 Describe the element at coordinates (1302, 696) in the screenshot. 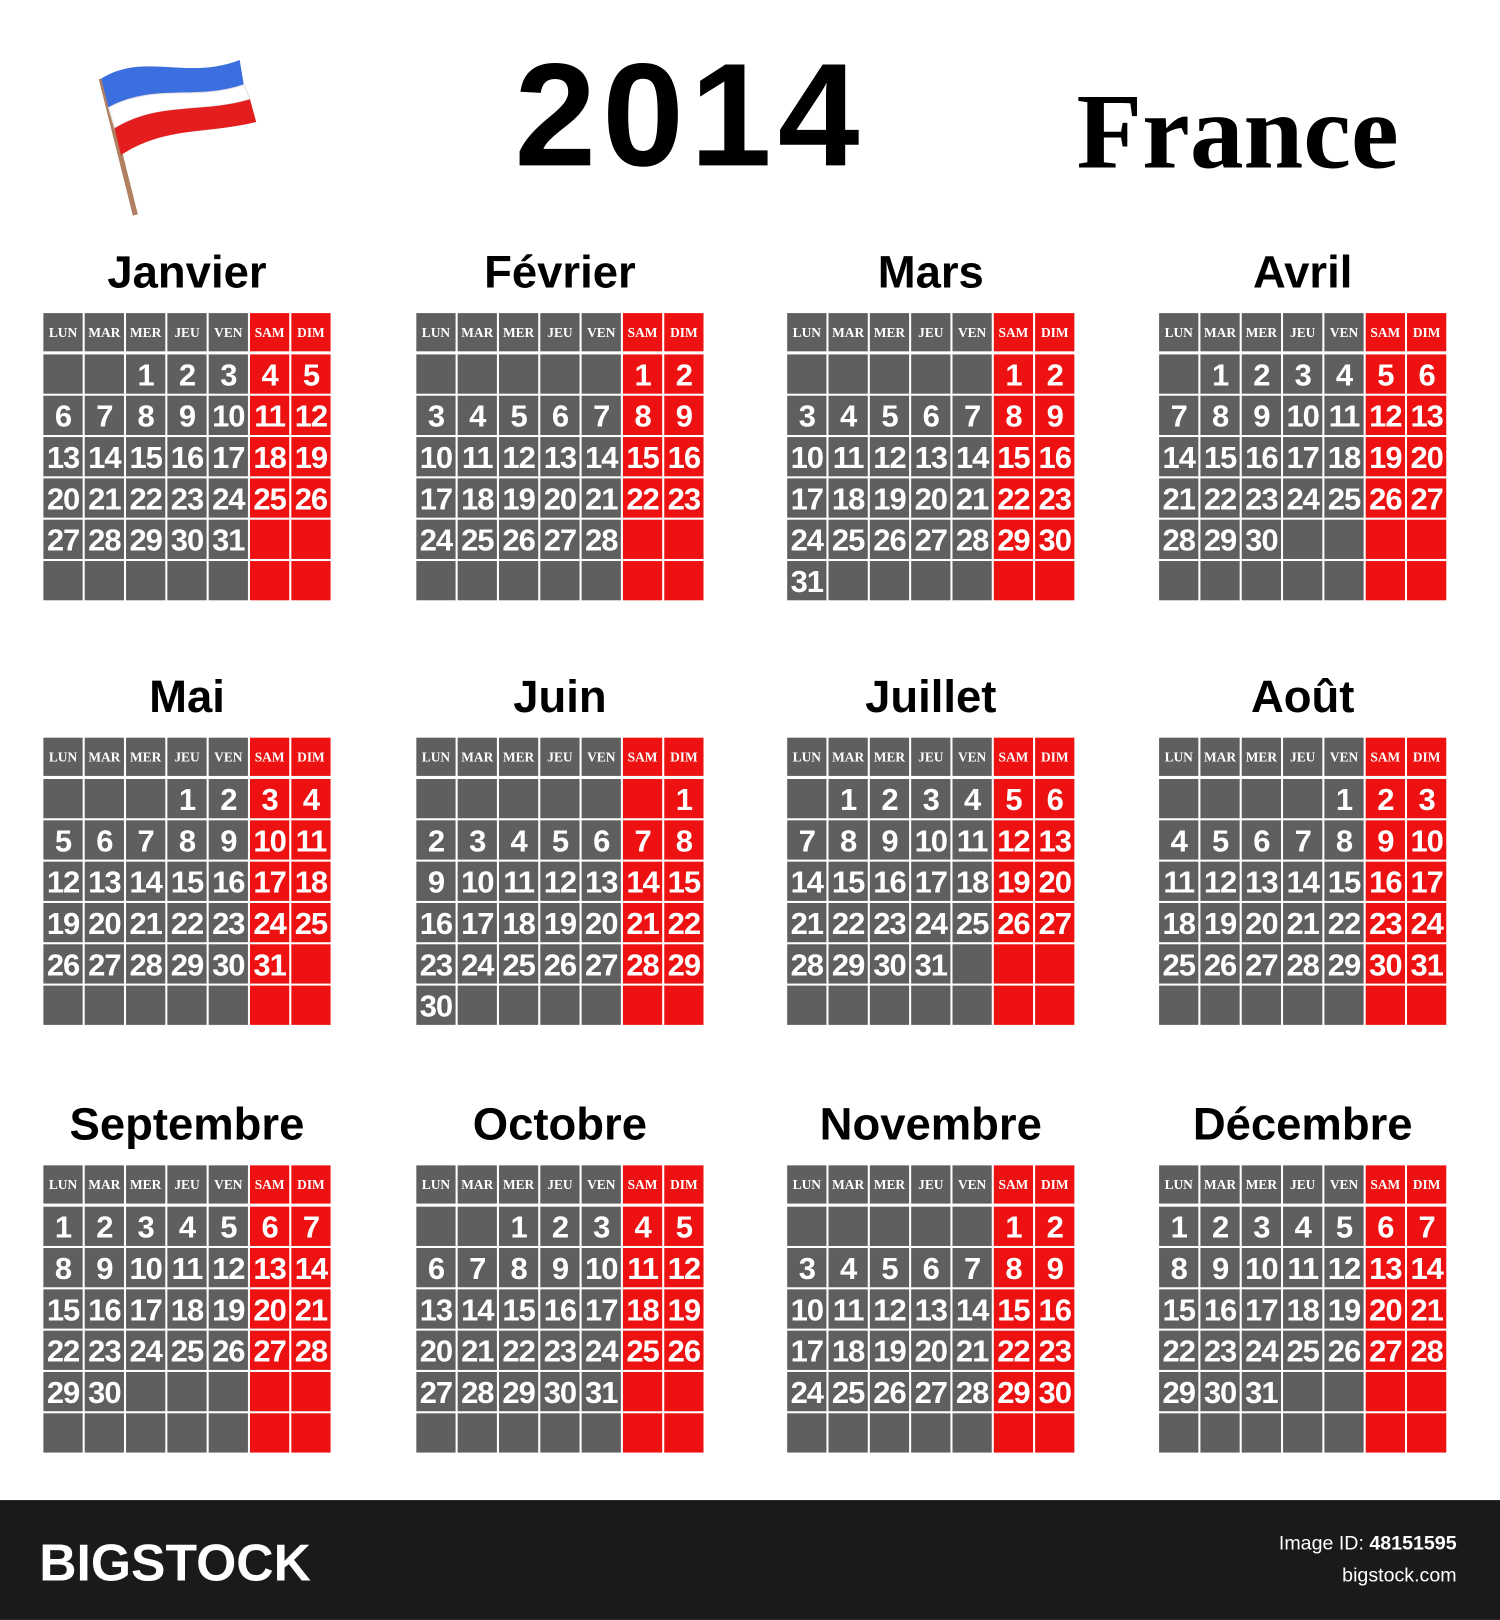

I see `month-name: Août` at that location.